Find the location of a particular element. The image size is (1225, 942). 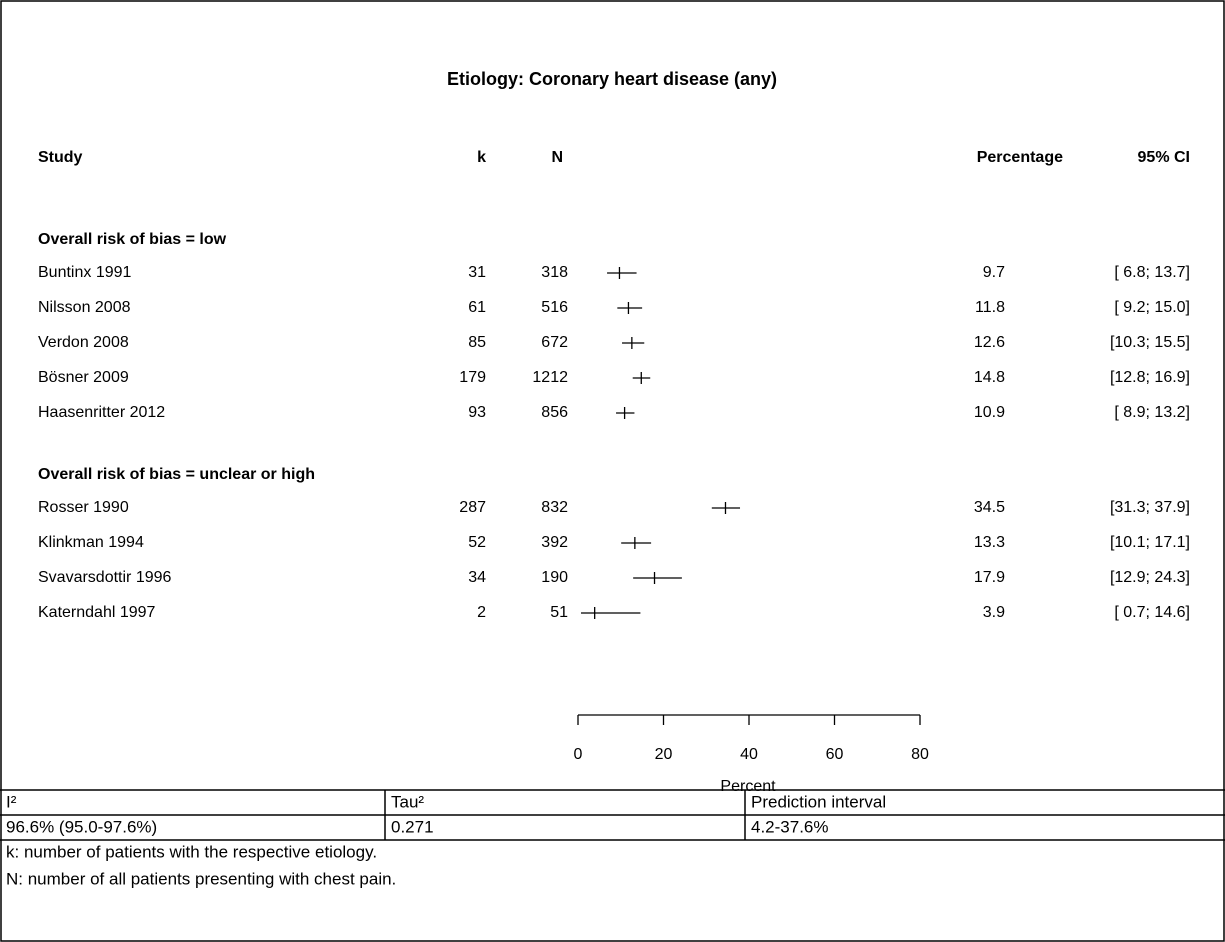

ci-label: [ 0.7; 14.6] is located at coordinates (1152, 612).